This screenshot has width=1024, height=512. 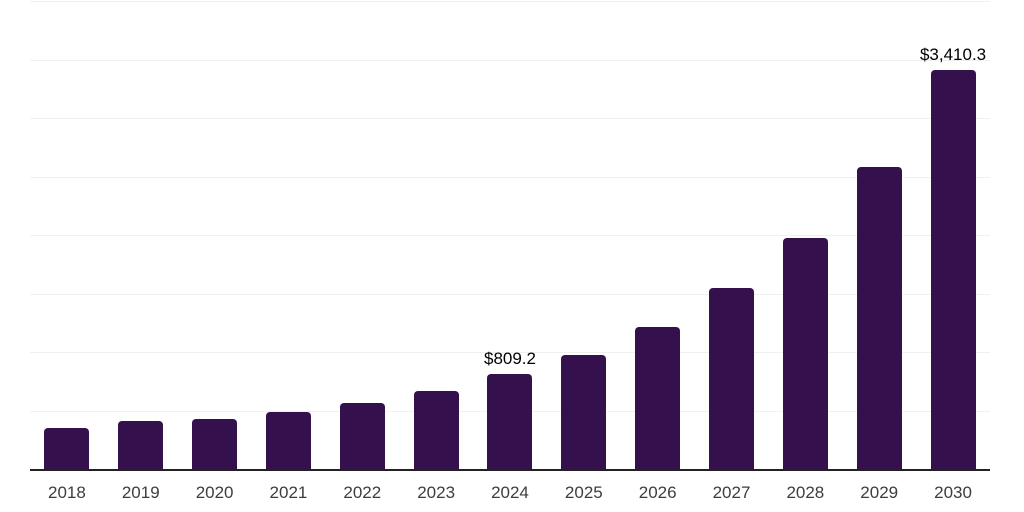 What do you see at coordinates (953, 492) in the screenshot?
I see `x-axis-label-2030: 2030` at bounding box center [953, 492].